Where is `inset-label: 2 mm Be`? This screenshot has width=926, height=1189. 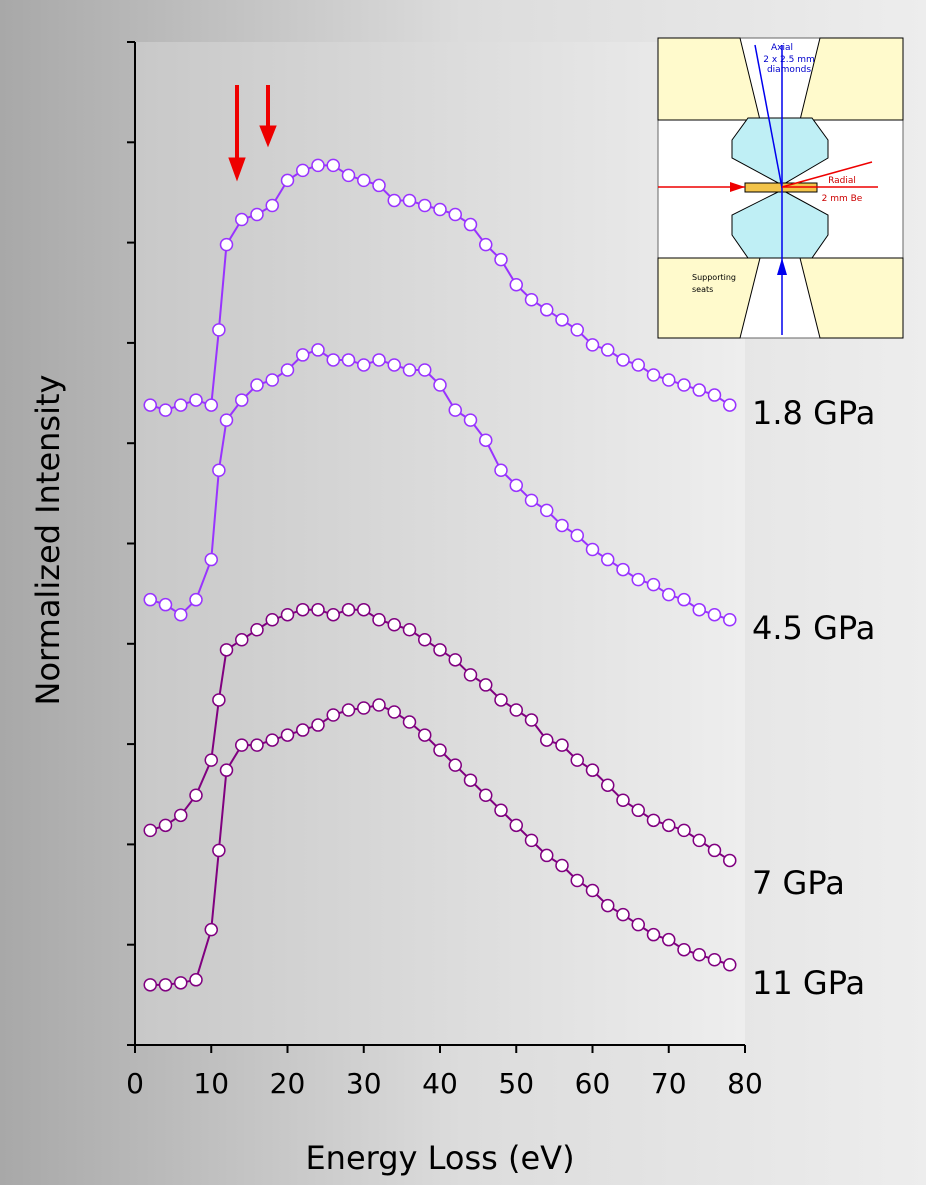
inset-label: 2 mm Be is located at coordinates (842, 199).